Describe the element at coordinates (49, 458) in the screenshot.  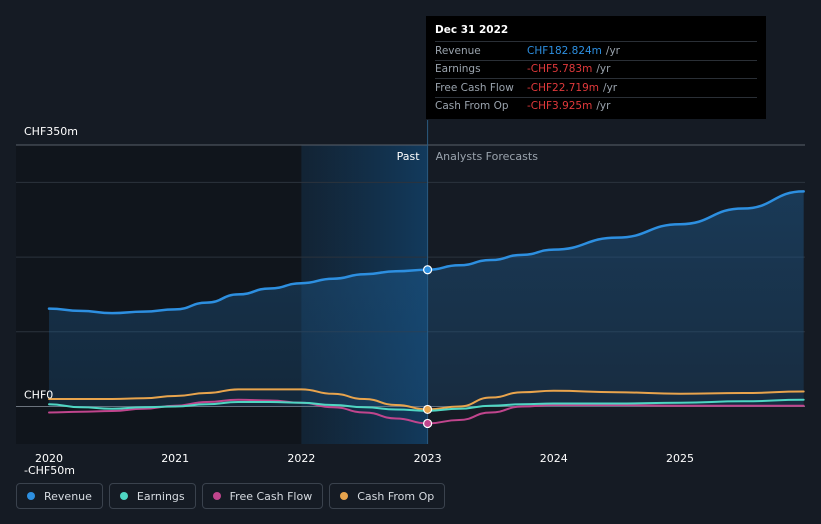
I see `x-axis-label: 2020` at that location.